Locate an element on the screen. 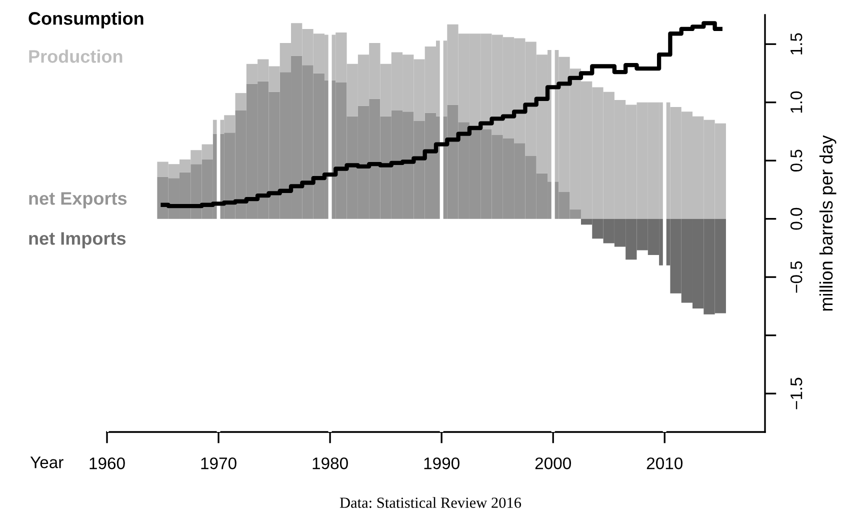 The width and height of the screenshot is (861, 523). text: Production is located at coordinates (75, 56).